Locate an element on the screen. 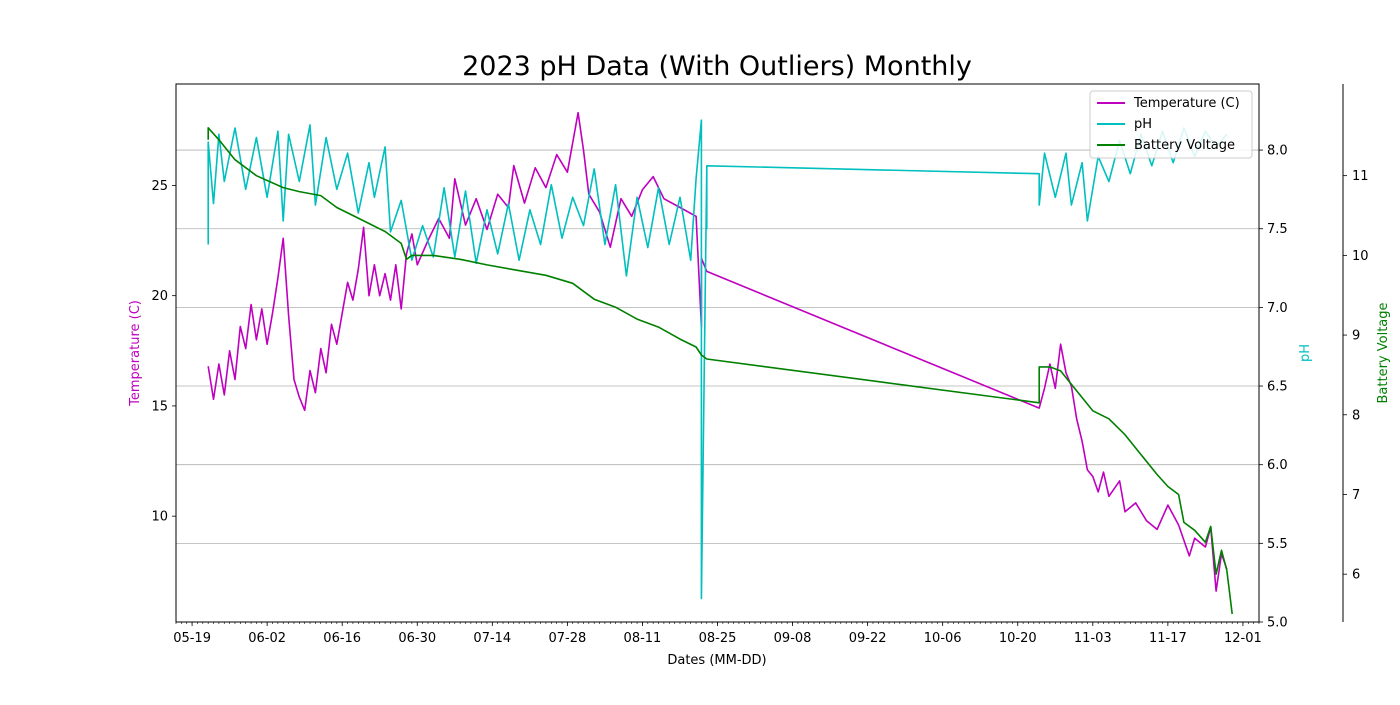 The height and width of the screenshot is (705, 1400). ph-axis-title: pH is located at coordinates (1305, 353).